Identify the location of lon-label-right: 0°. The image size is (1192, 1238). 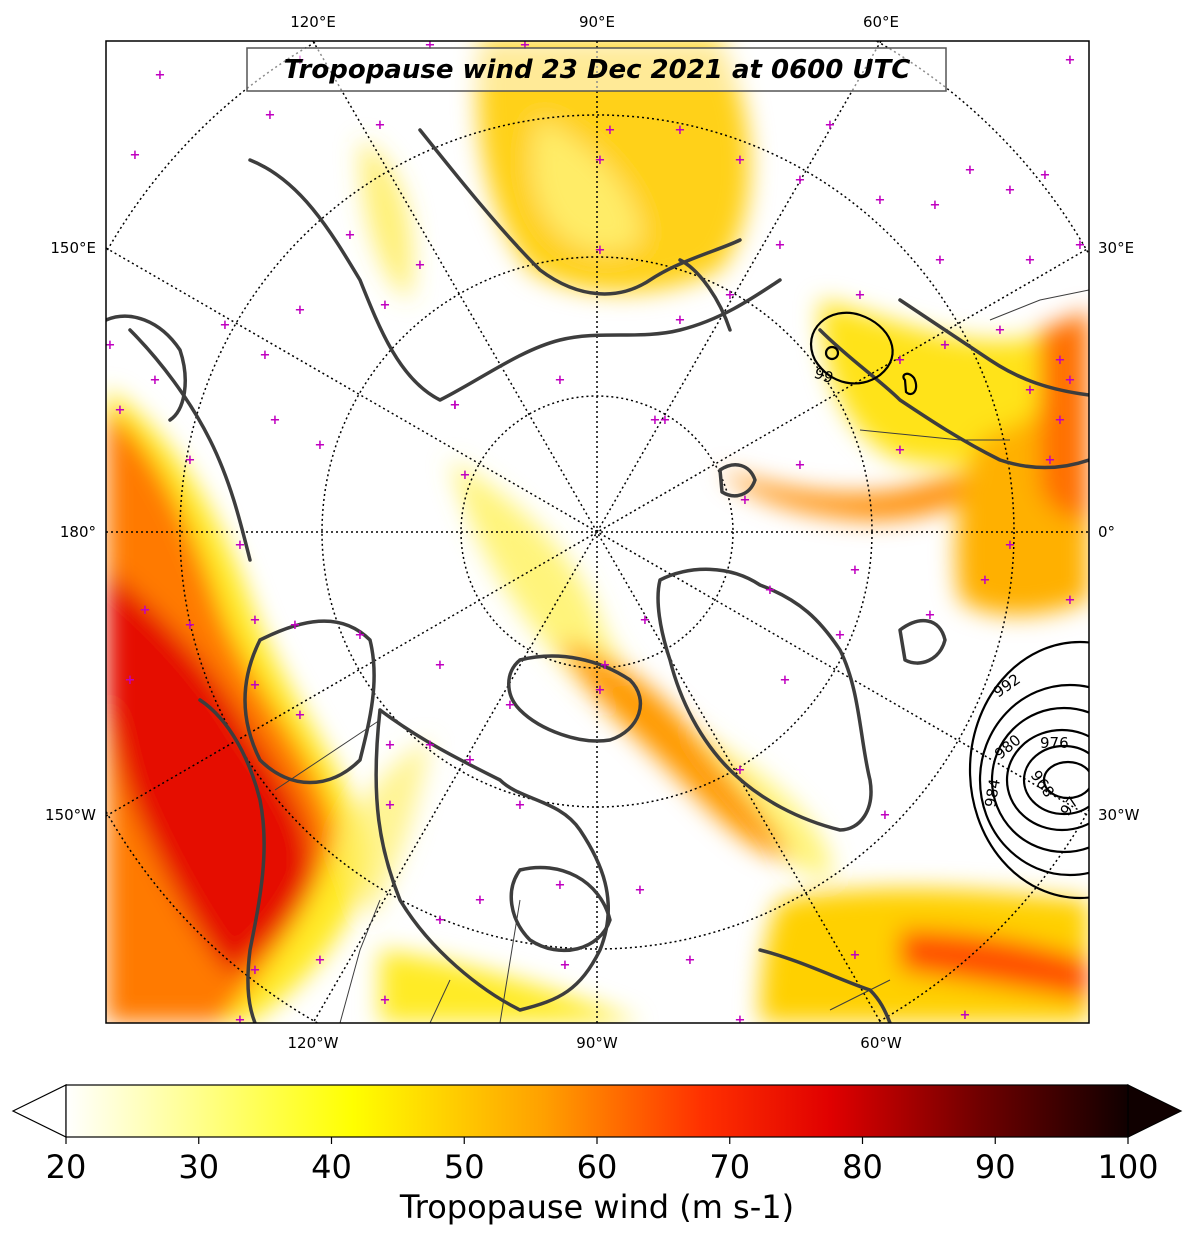
(1106, 532).